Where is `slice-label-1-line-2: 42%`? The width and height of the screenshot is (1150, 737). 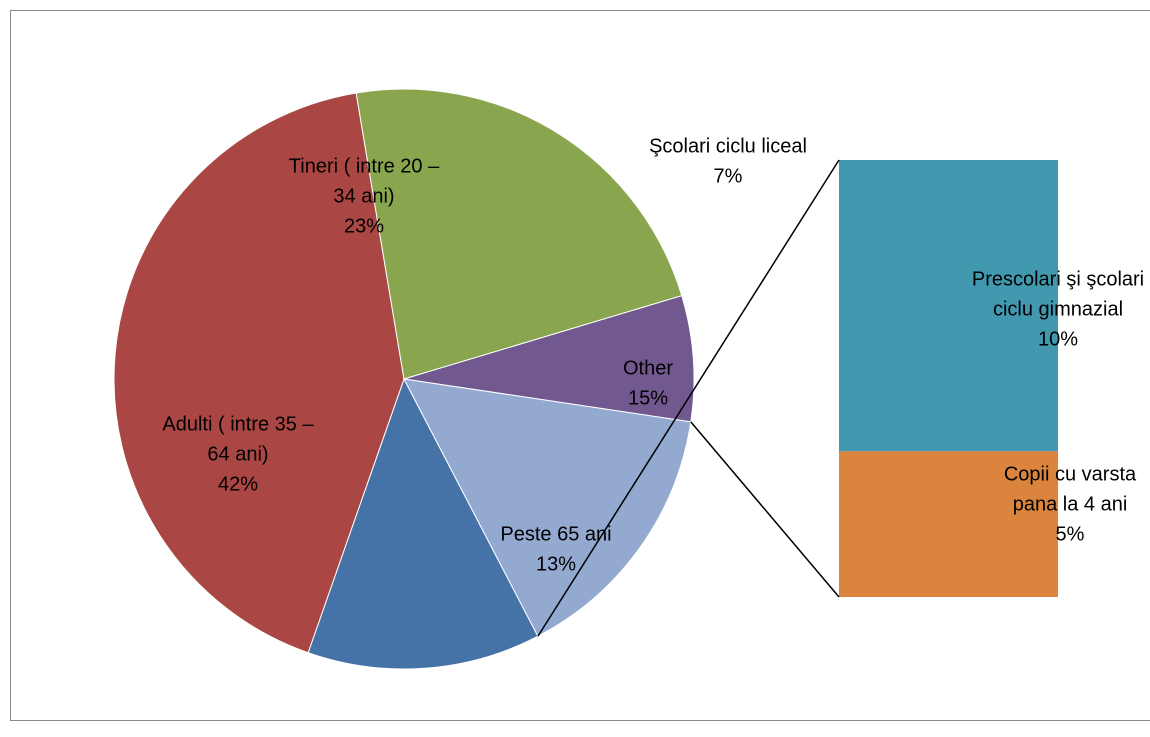 slice-label-1-line-2: 42% is located at coordinates (238, 484).